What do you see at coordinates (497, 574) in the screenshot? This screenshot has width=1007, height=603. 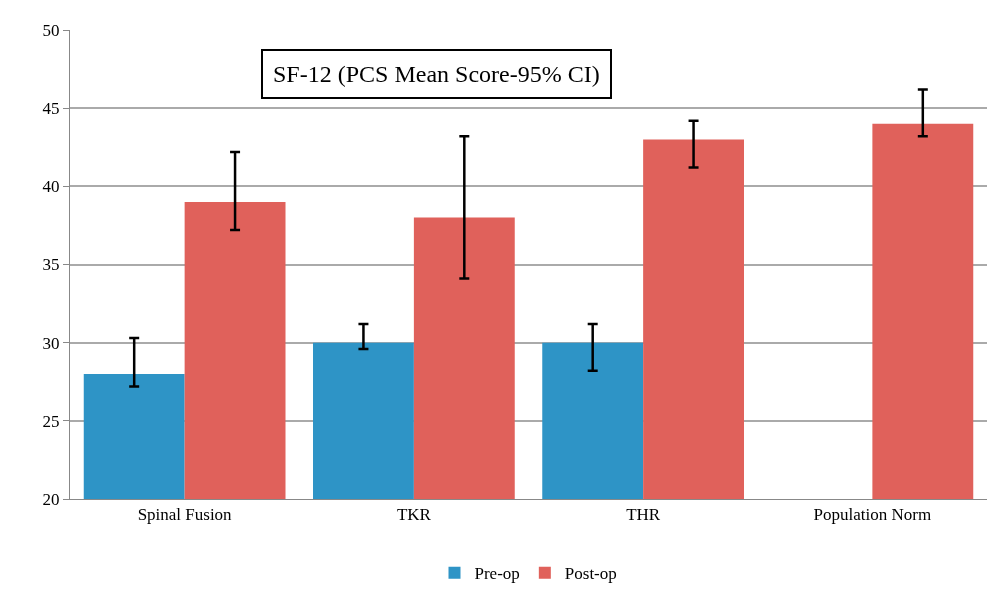 I see `legend-label: Pre-op` at bounding box center [497, 574].